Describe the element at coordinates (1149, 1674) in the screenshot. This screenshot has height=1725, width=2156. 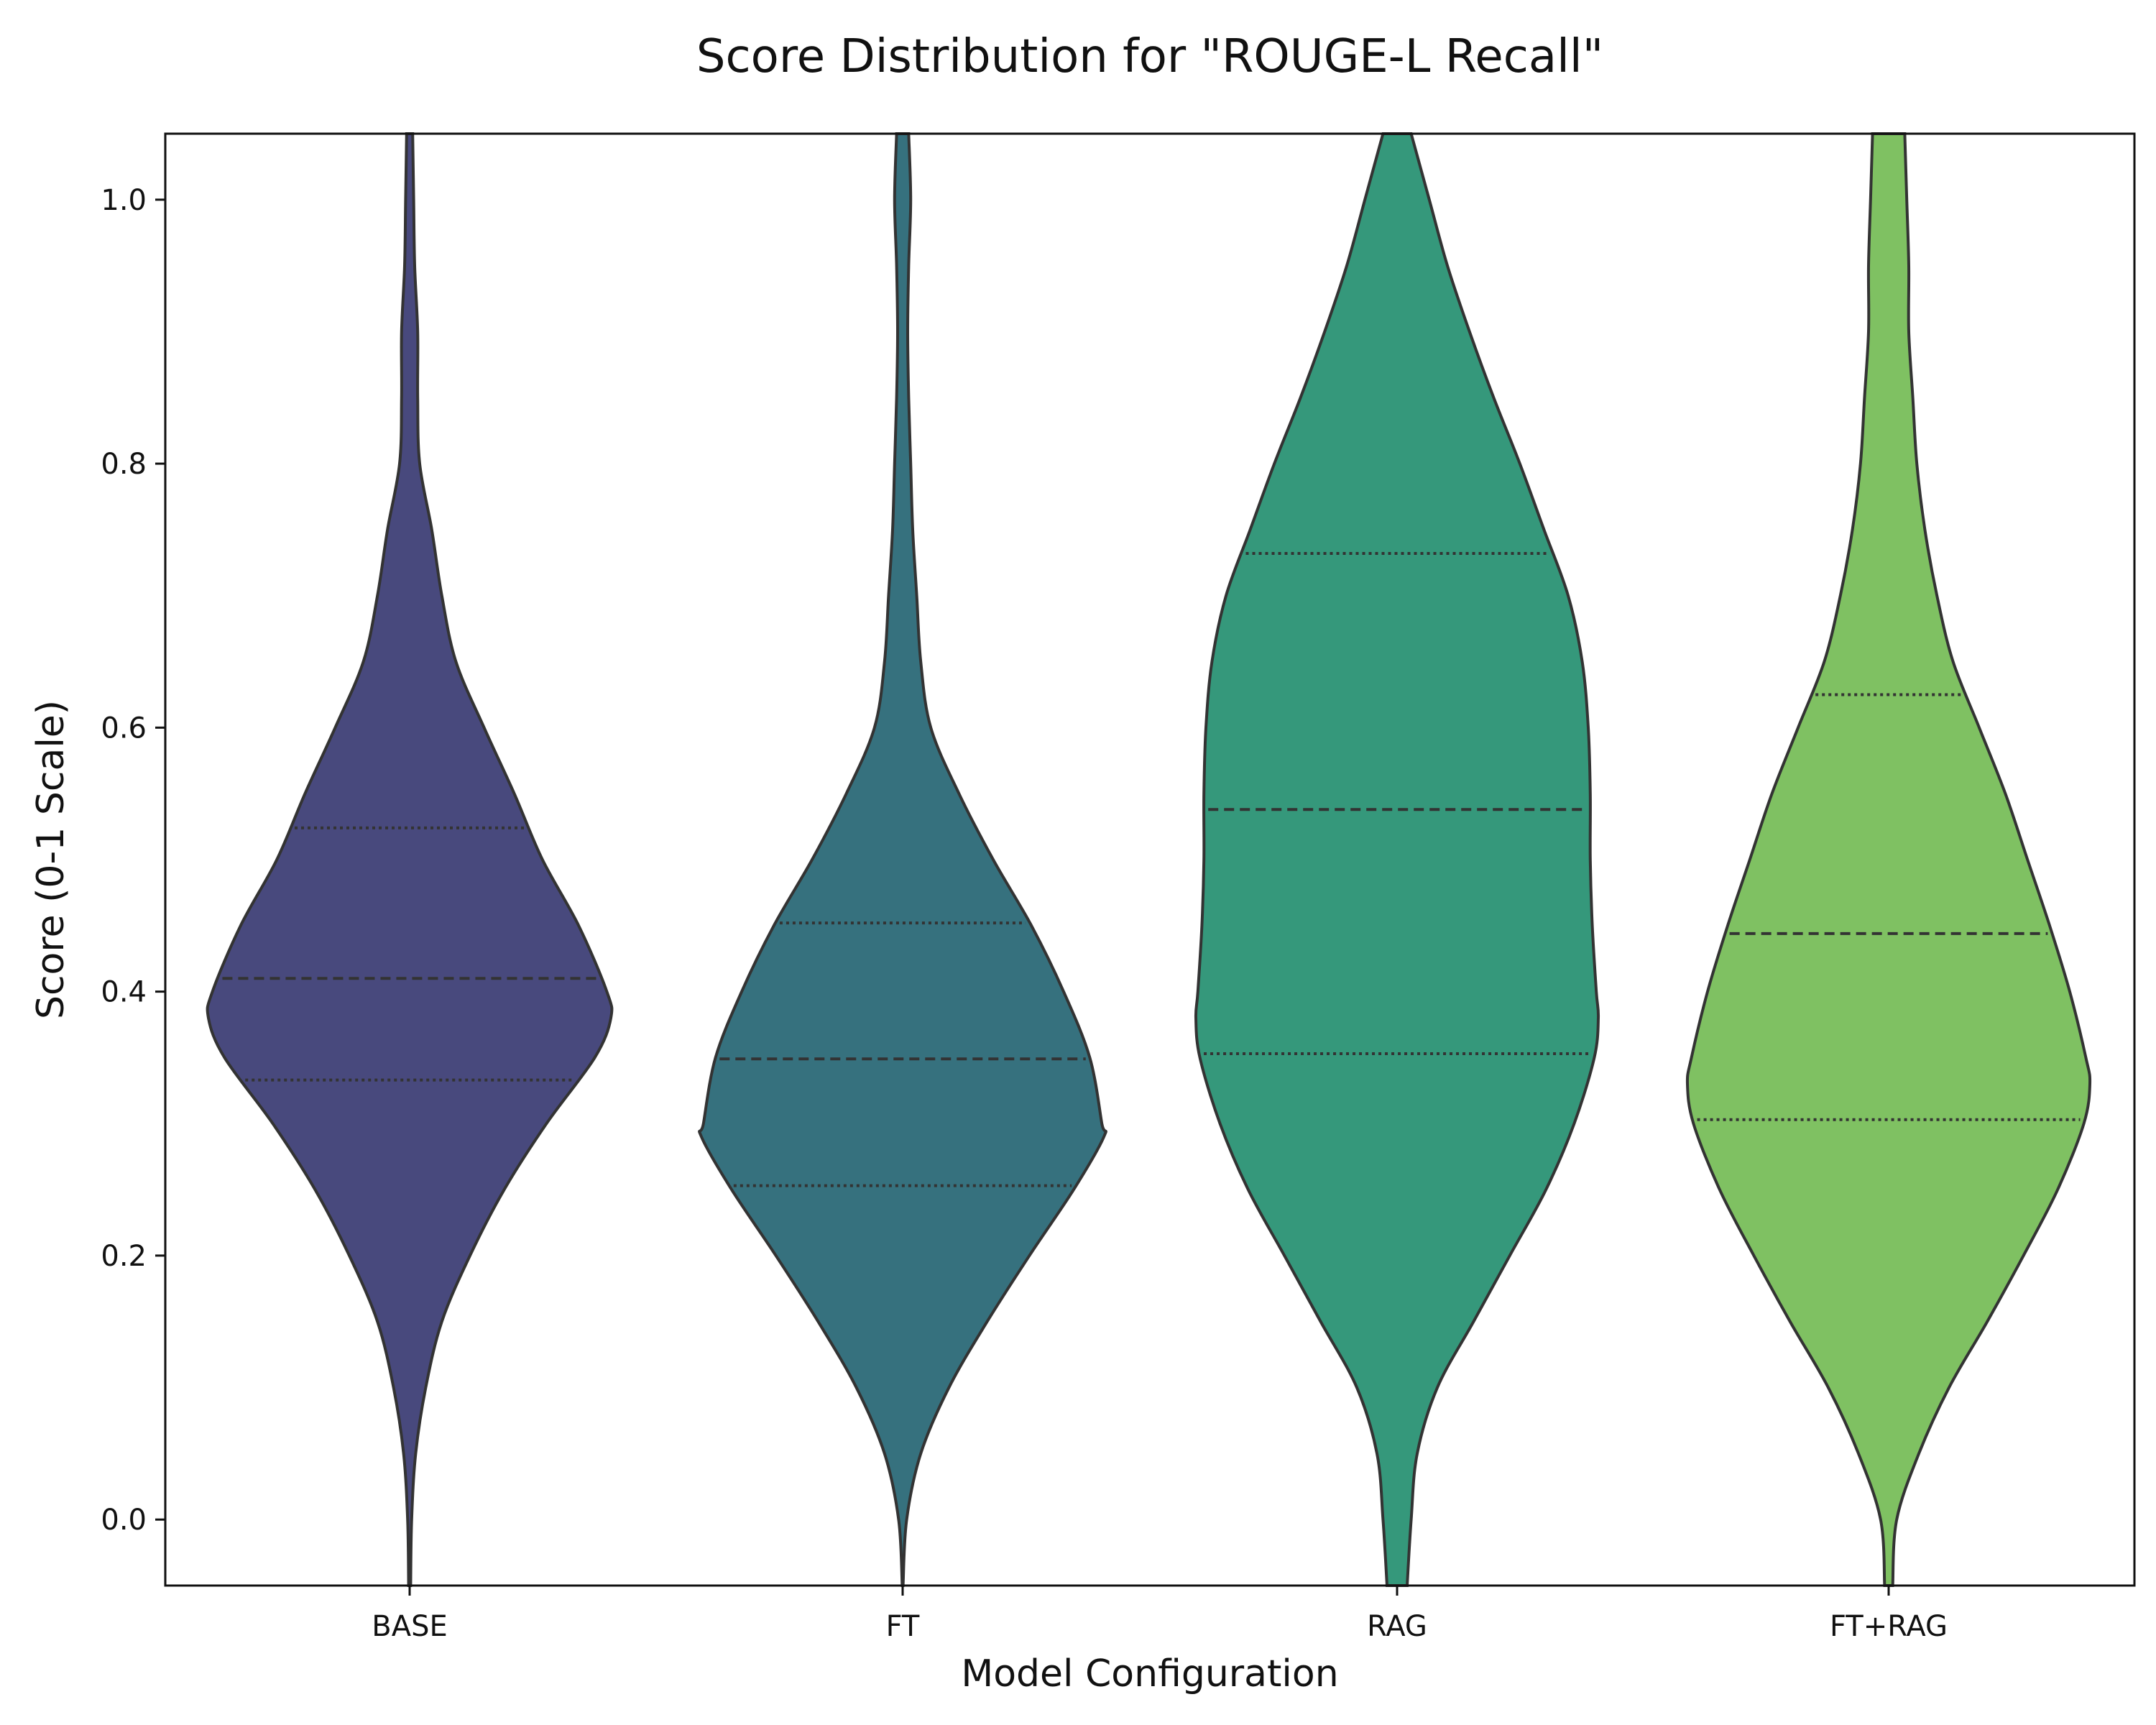
I see `x-axis-label: Model Configuration` at that location.